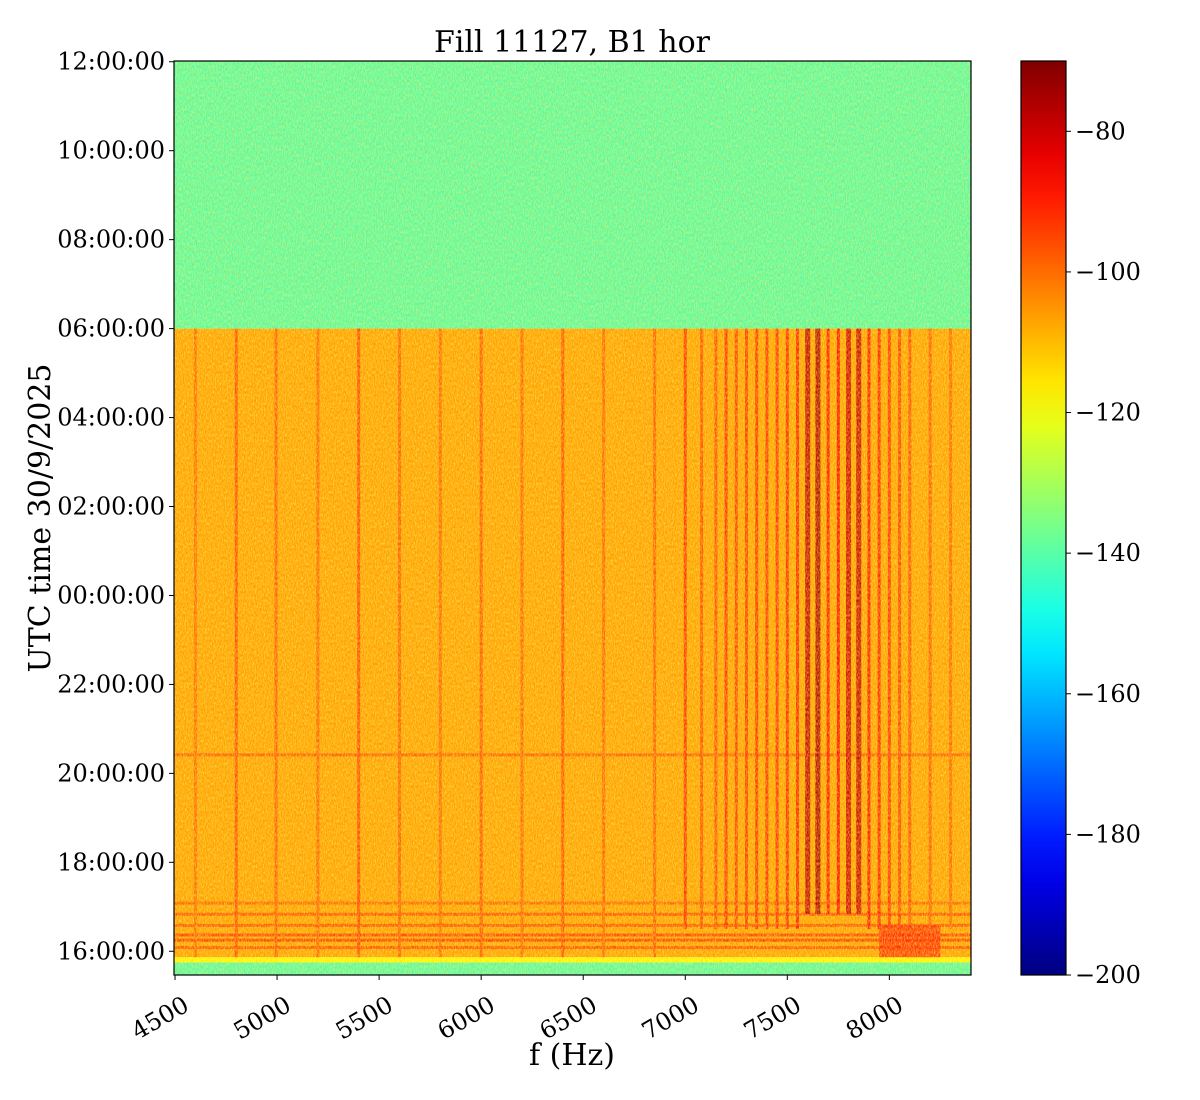  What do you see at coordinates (1100, 131) in the screenshot?
I see `colorbar-tick-label: −80` at bounding box center [1100, 131].